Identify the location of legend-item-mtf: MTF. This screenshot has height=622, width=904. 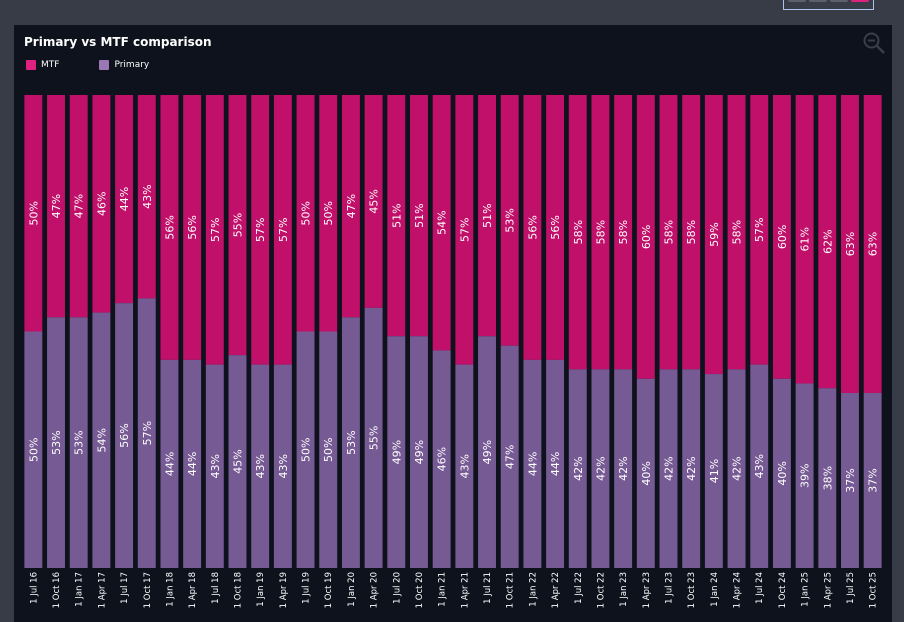
(42, 65).